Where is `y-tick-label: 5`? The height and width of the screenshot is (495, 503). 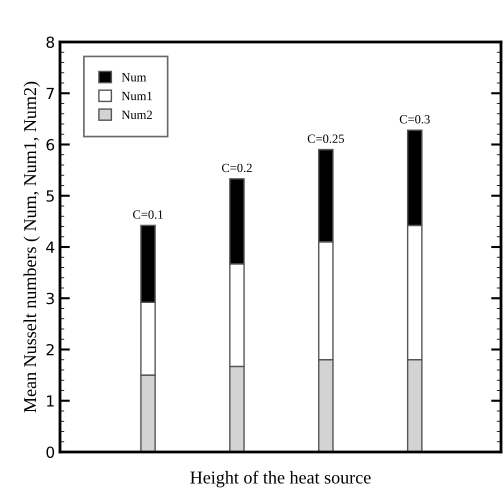
y-tick-label: 5 is located at coordinates (50, 196).